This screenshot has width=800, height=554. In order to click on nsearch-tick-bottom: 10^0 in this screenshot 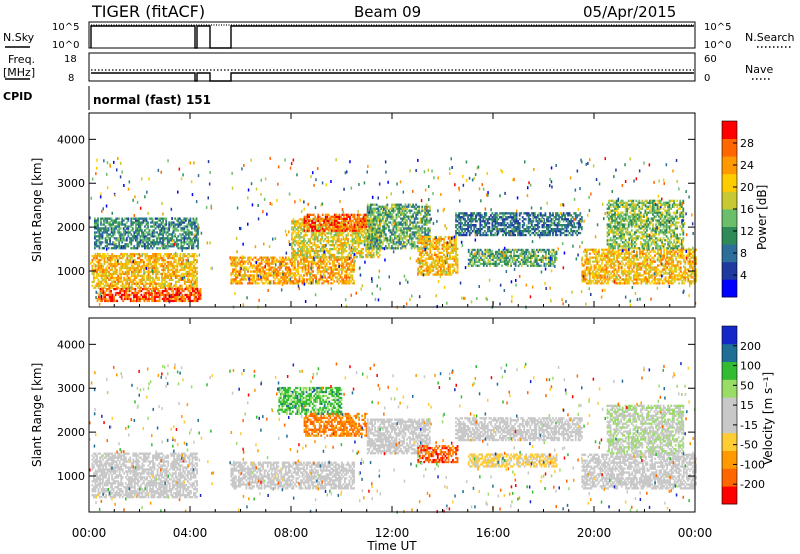, I will do `click(717, 45)`.